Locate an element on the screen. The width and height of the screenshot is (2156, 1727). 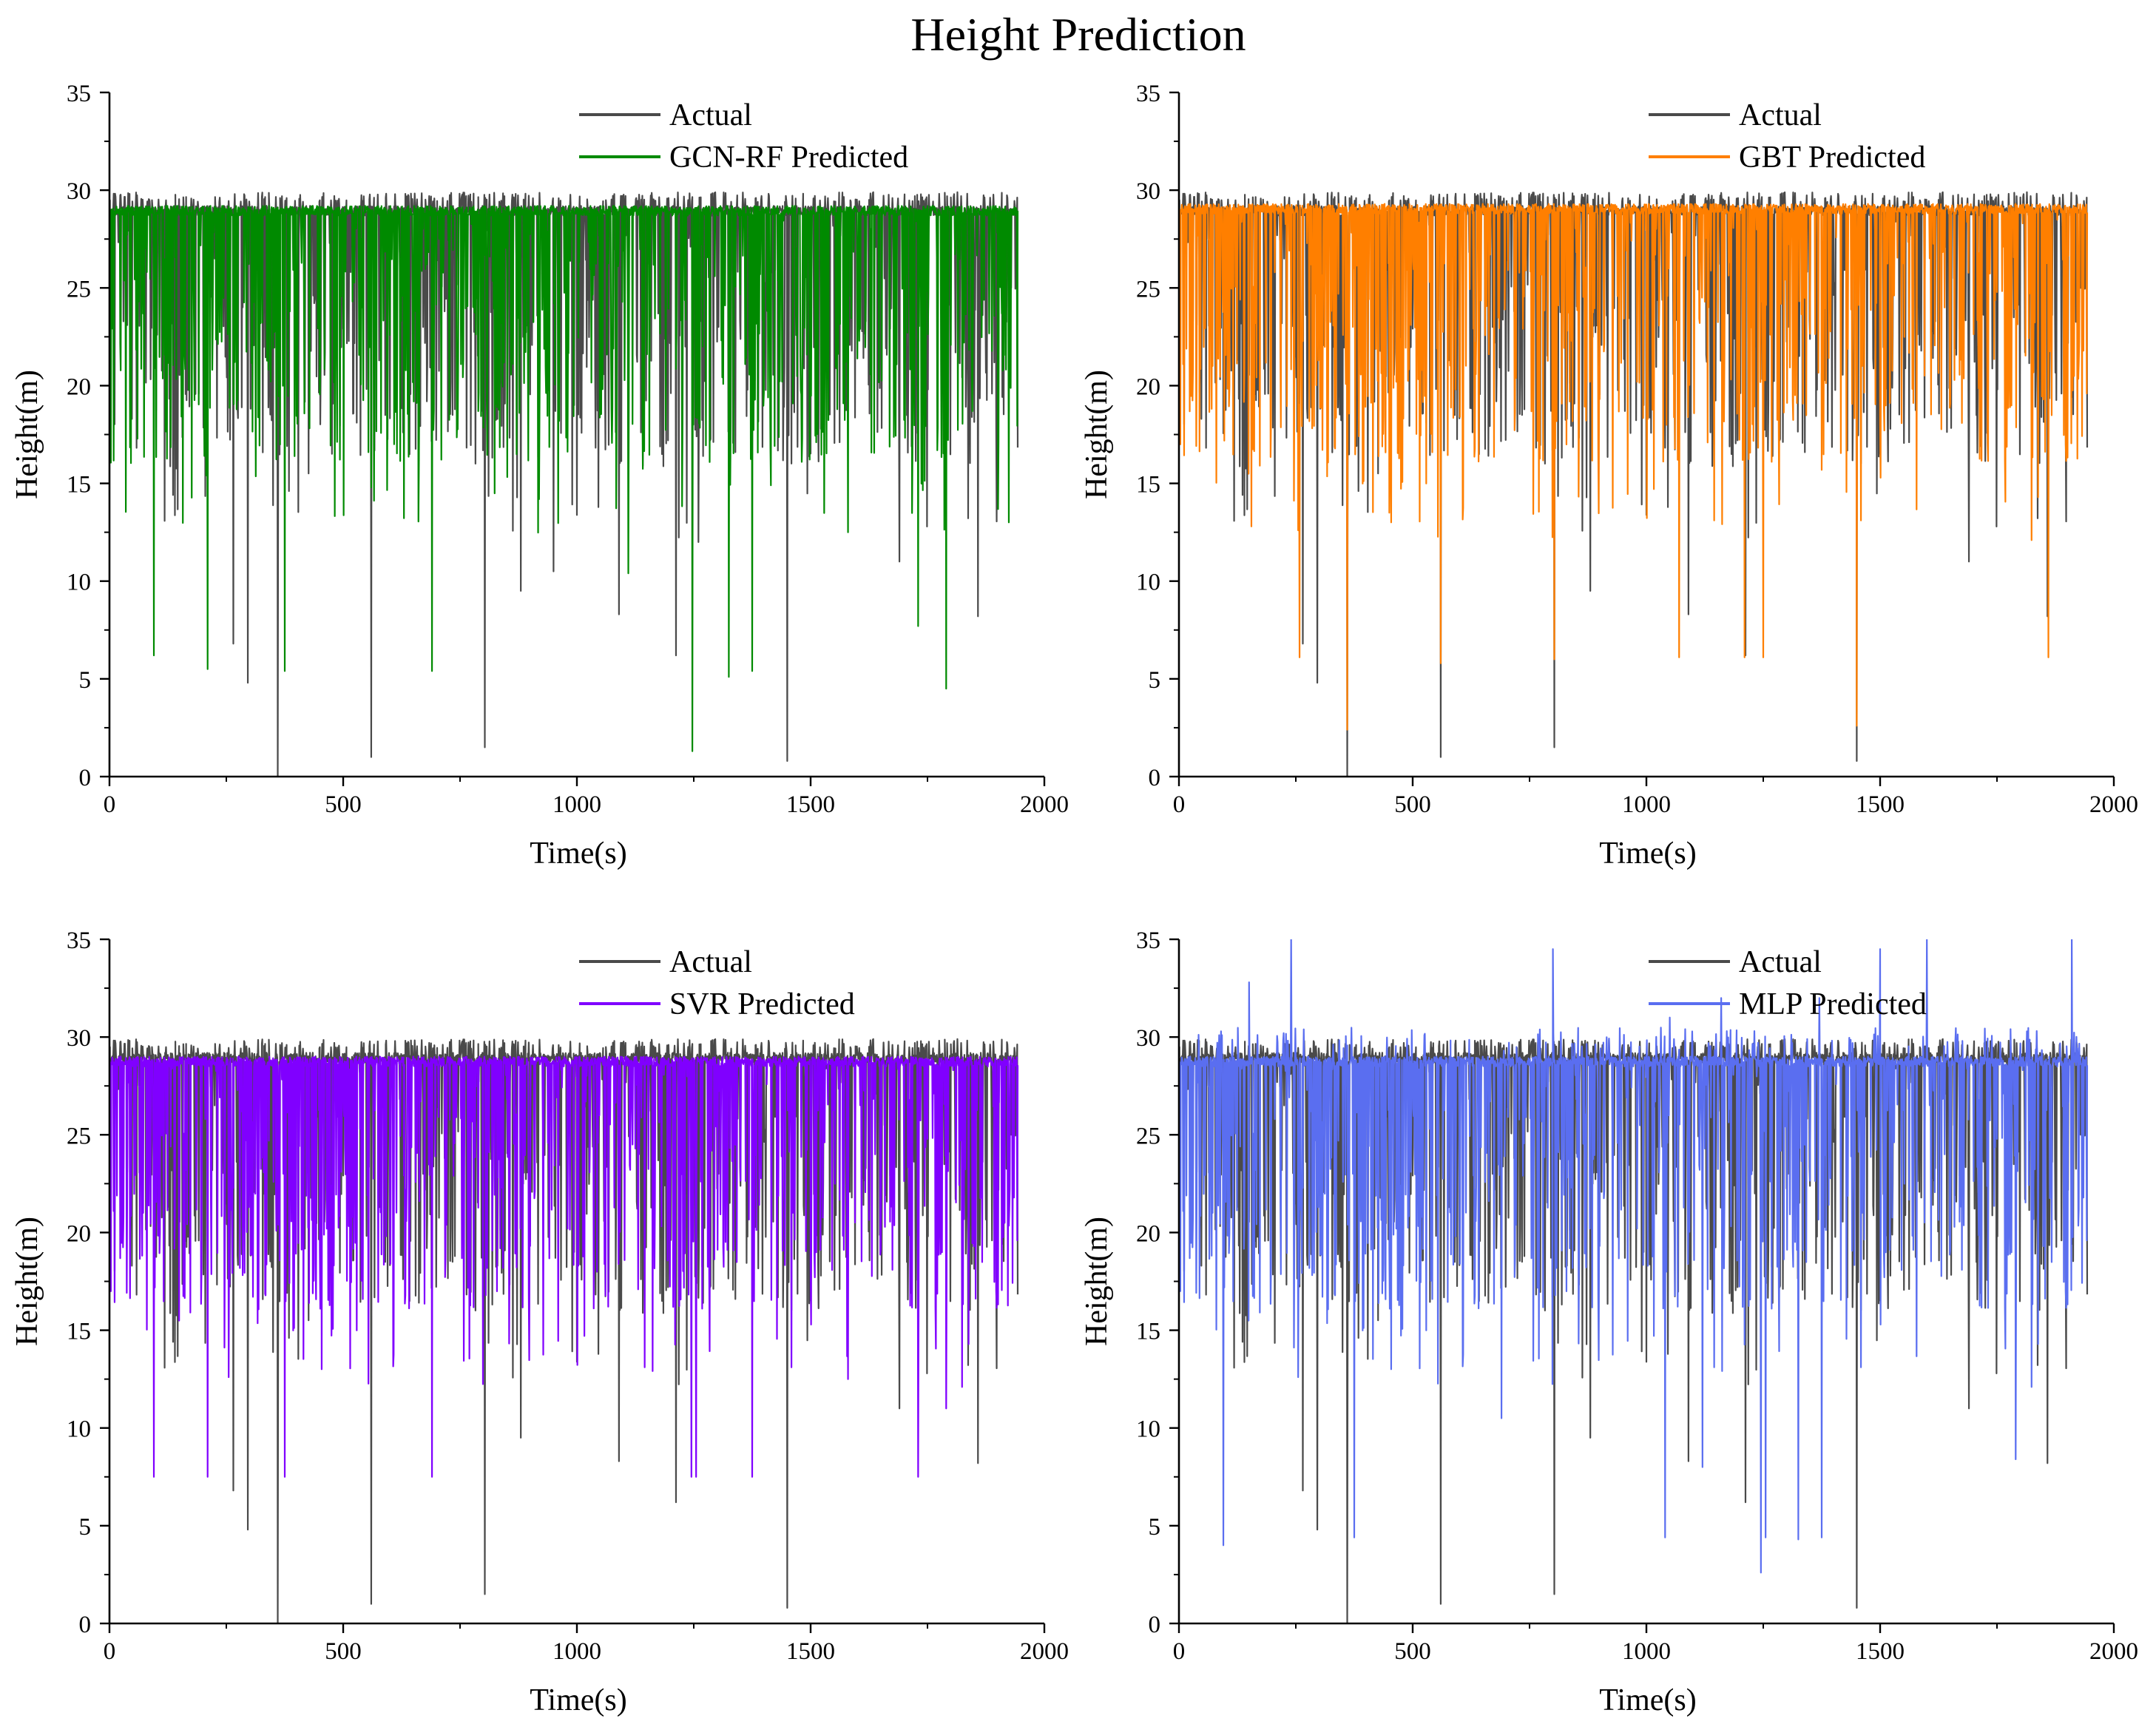
series-line-svr-predicted is located at coordinates (564, 1267).